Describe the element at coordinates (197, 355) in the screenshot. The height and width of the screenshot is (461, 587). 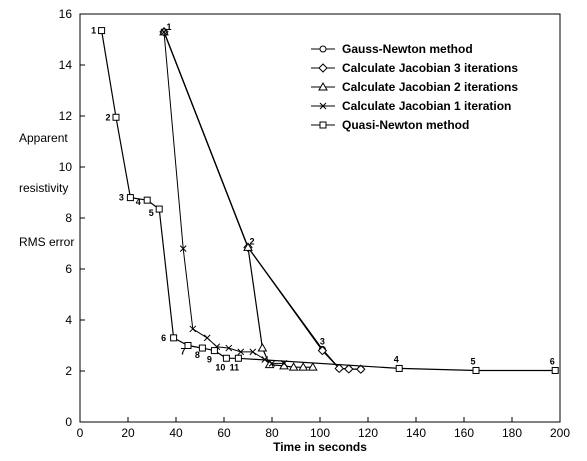
I see `point-label: 8` at that location.